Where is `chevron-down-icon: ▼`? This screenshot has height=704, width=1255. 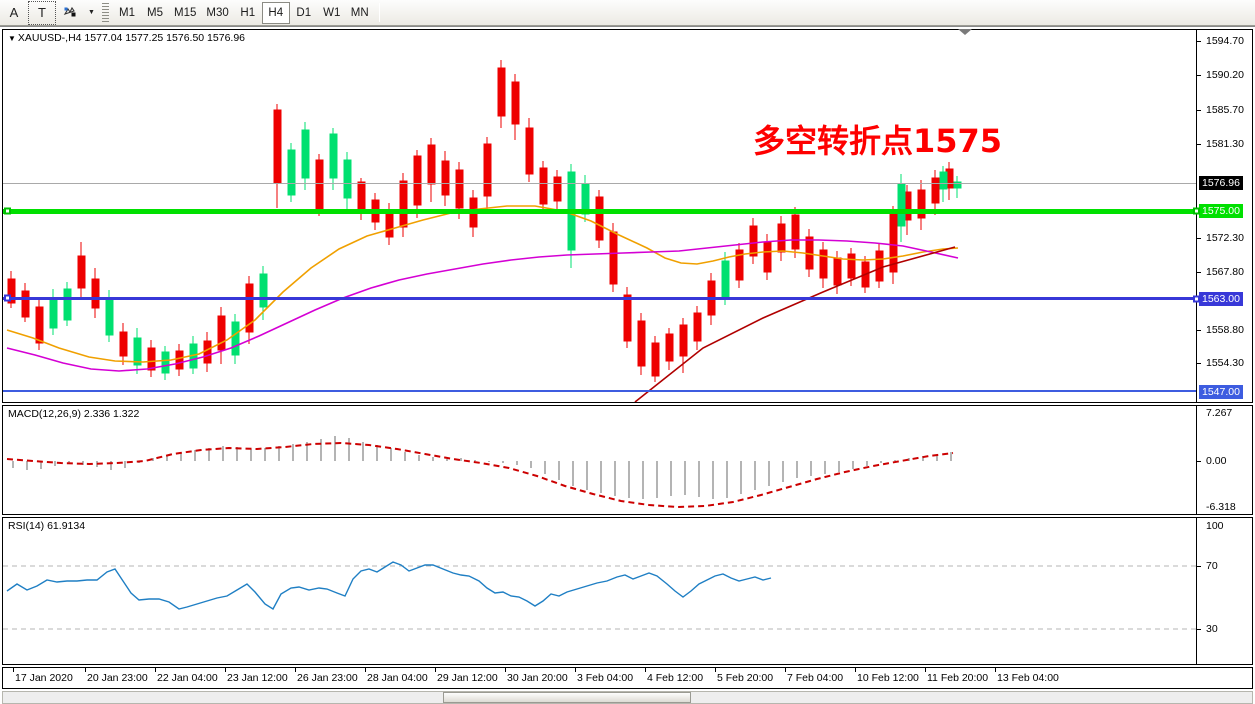
chevron-down-icon: ▼ is located at coordinates (91, 12).